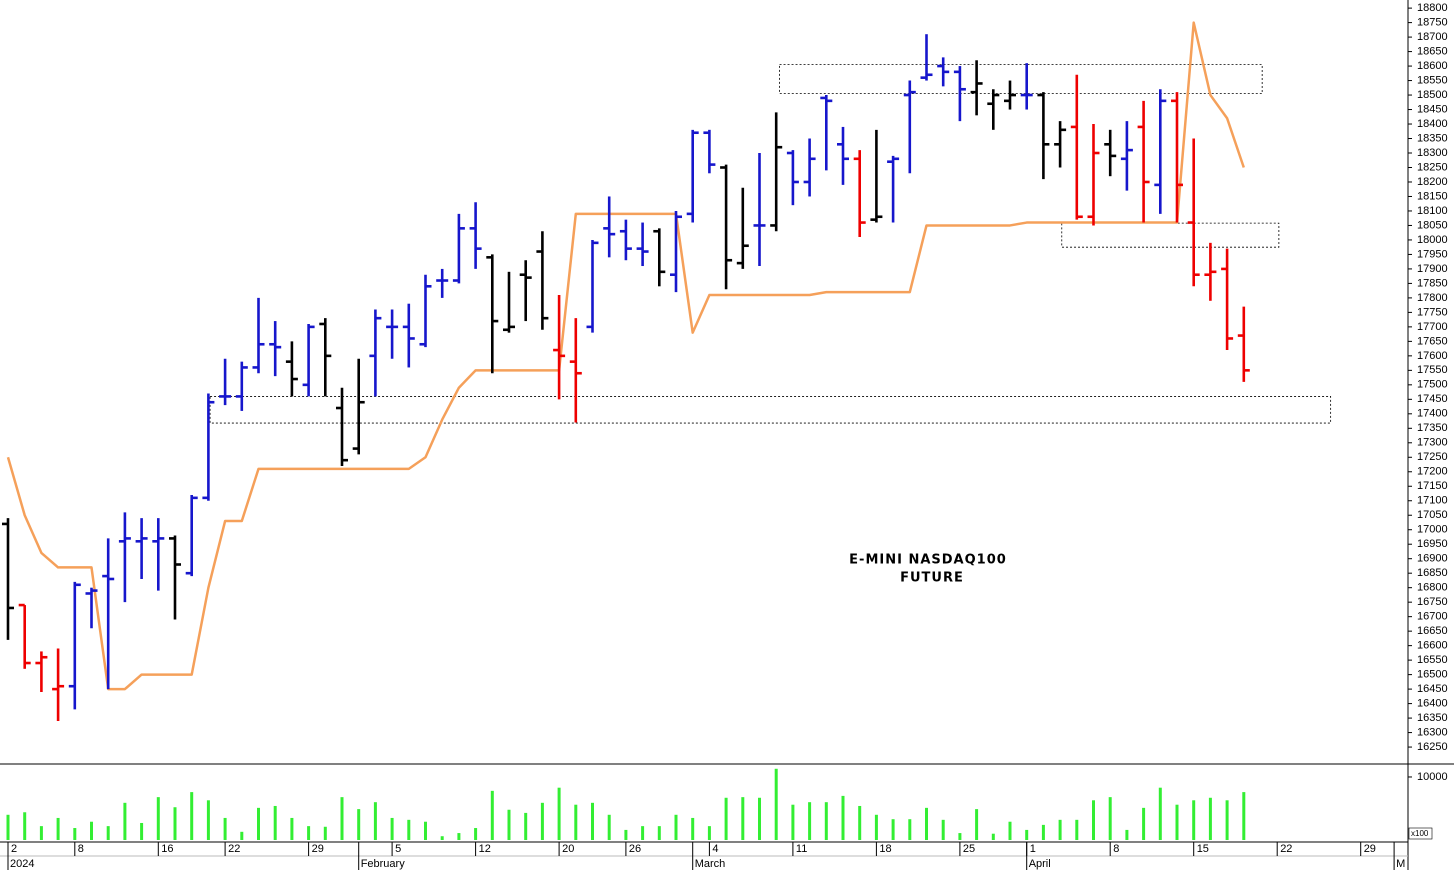 This screenshot has height=870, width=1454. I want to click on y-tick-label: 18150, so click(1432, 196).